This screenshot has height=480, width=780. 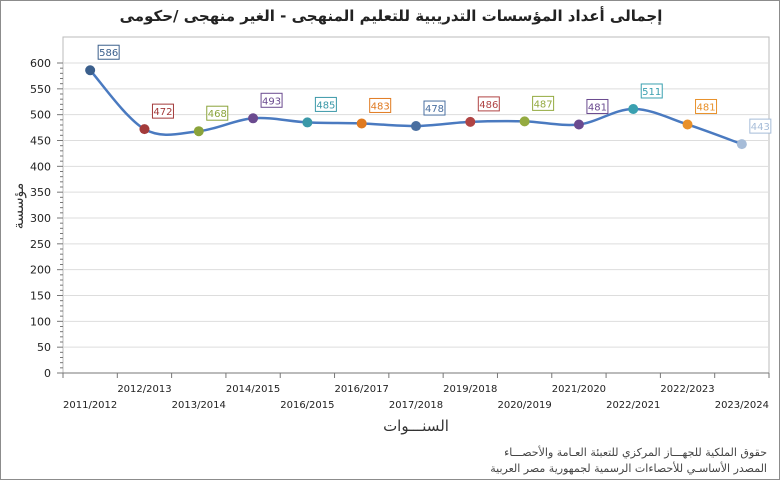 I want to click on data-label: 487, so click(x=543, y=104).